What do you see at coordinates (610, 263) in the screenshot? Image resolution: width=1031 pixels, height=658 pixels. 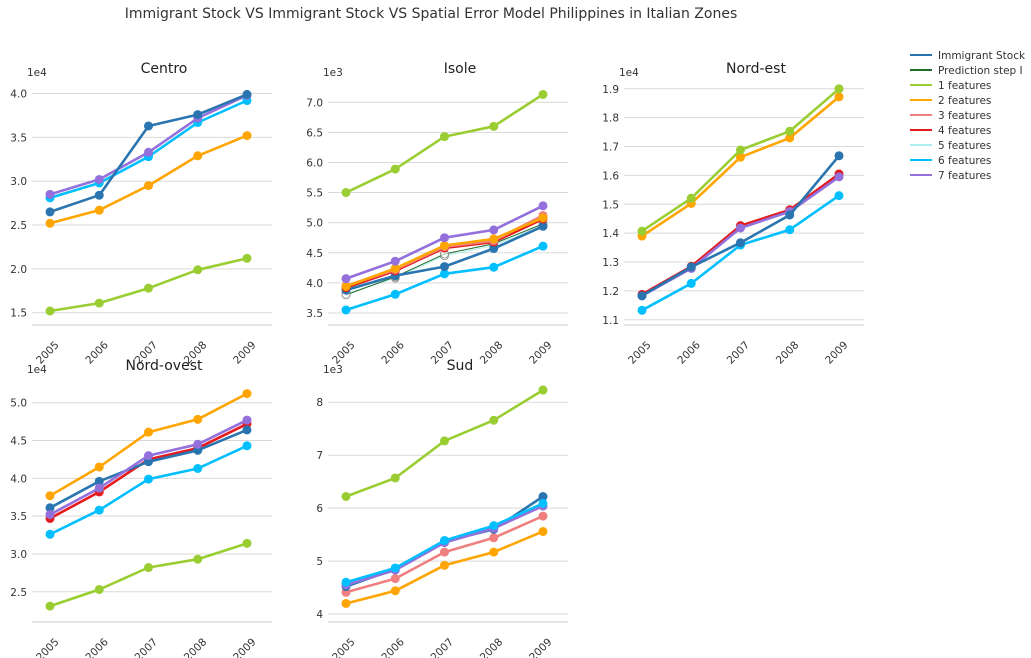 I see `y-tick-label: 1.3` at bounding box center [610, 263].